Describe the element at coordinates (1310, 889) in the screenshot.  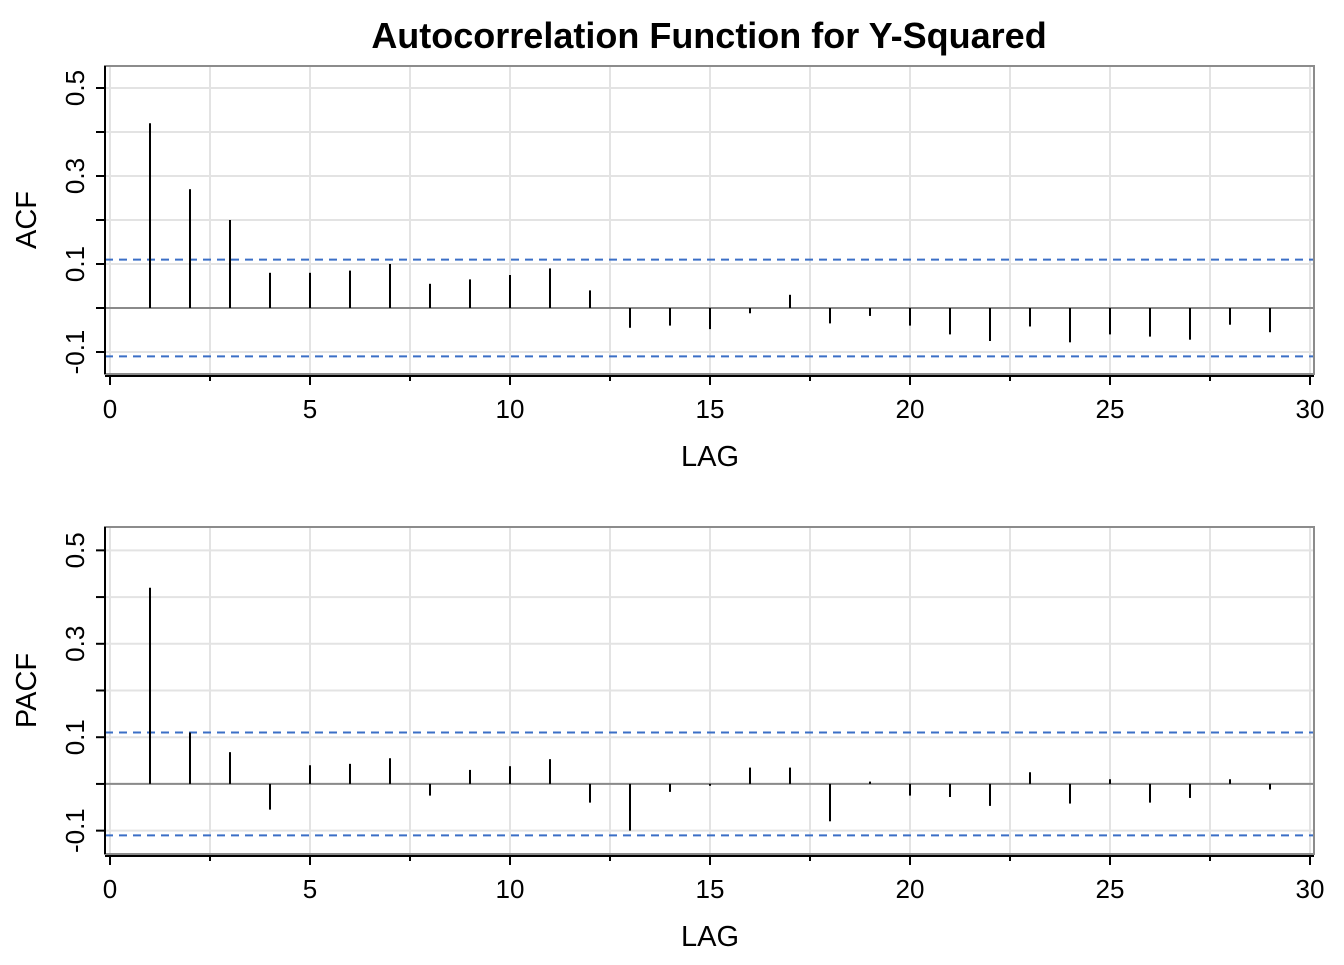
I see `pacf-x-tick-label: 30` at that location.